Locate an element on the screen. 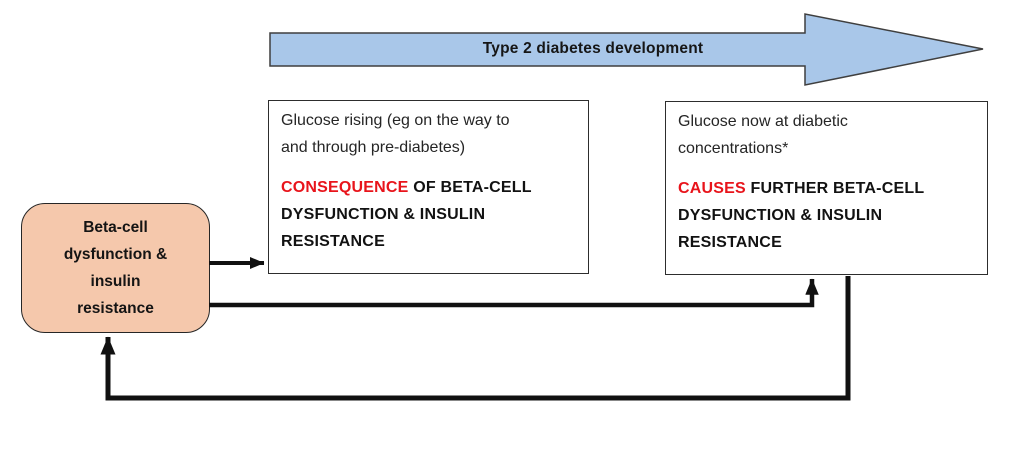 The width and height of the screenshot is (1023, 454). connector-feedback-to-stage2-arrow is located at coordinates (514, 293).